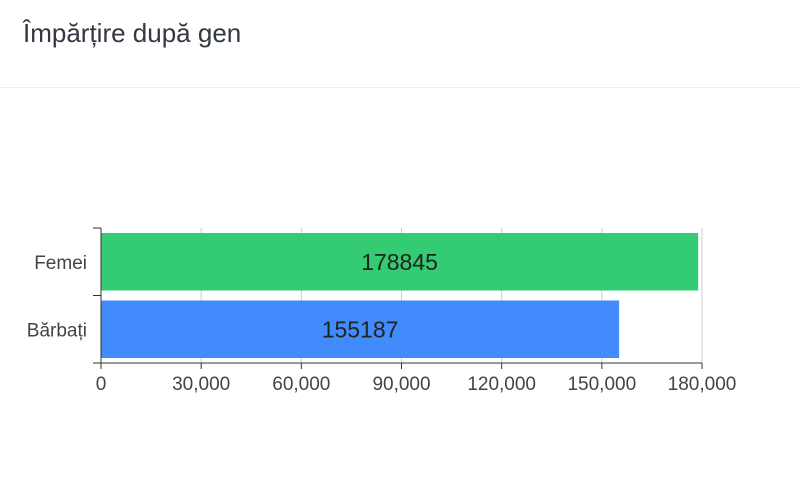  I want to click on card-title: Împărțire după gen, so click(132, 33).